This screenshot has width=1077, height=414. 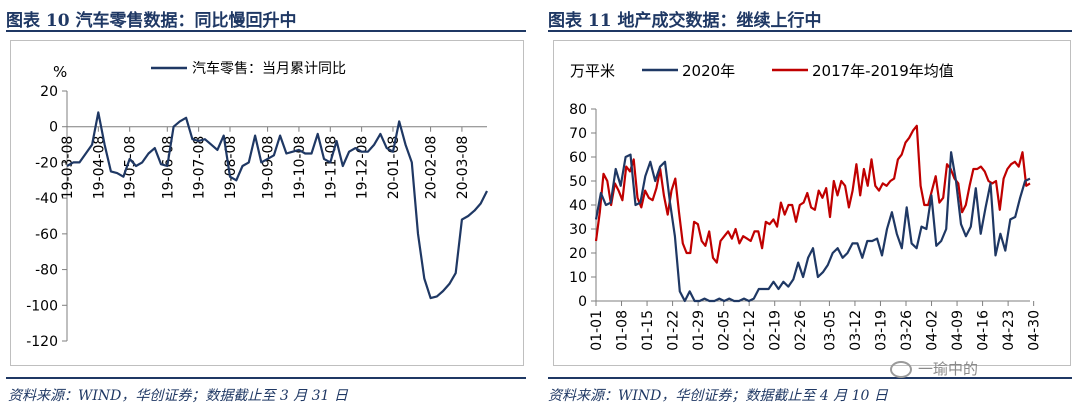 What do you see at coordinates (801, 330) in the screenshot?
I see `x-tick-label: 02-26` at bounding box center [801, 330].